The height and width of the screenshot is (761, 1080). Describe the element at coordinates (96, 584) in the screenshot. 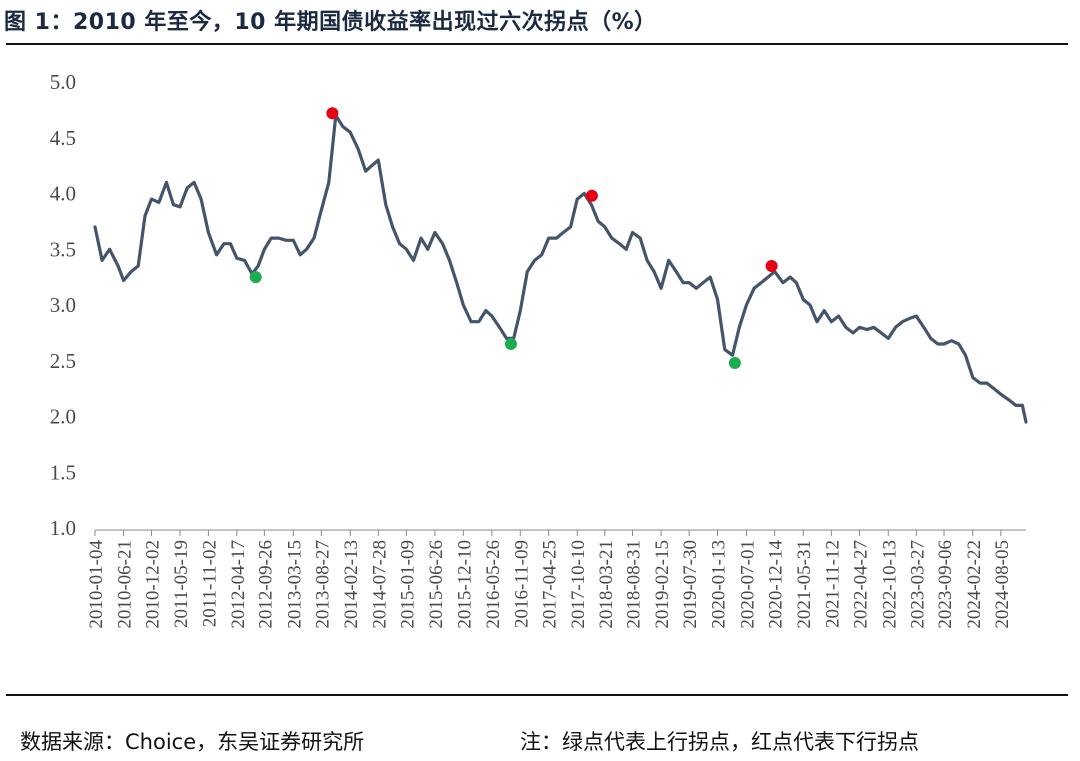

I see `x-tick-label: 2010-01-04` at that location.